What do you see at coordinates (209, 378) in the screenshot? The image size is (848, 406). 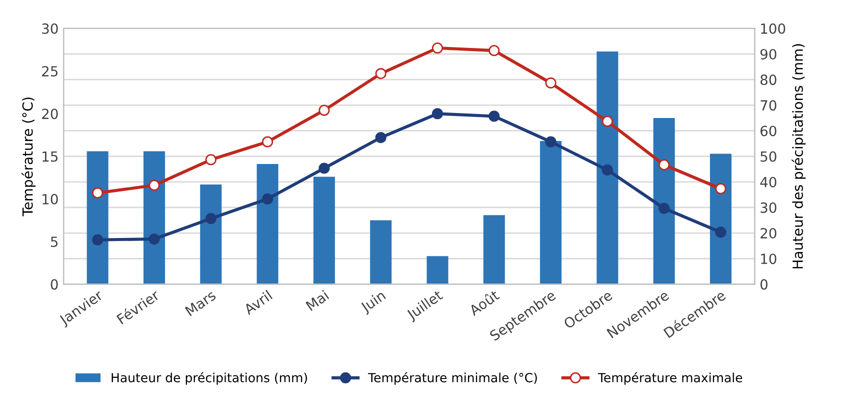 I see `legend-label: Hauteur de précipitations (mm)` at bounding box center [209, 378].